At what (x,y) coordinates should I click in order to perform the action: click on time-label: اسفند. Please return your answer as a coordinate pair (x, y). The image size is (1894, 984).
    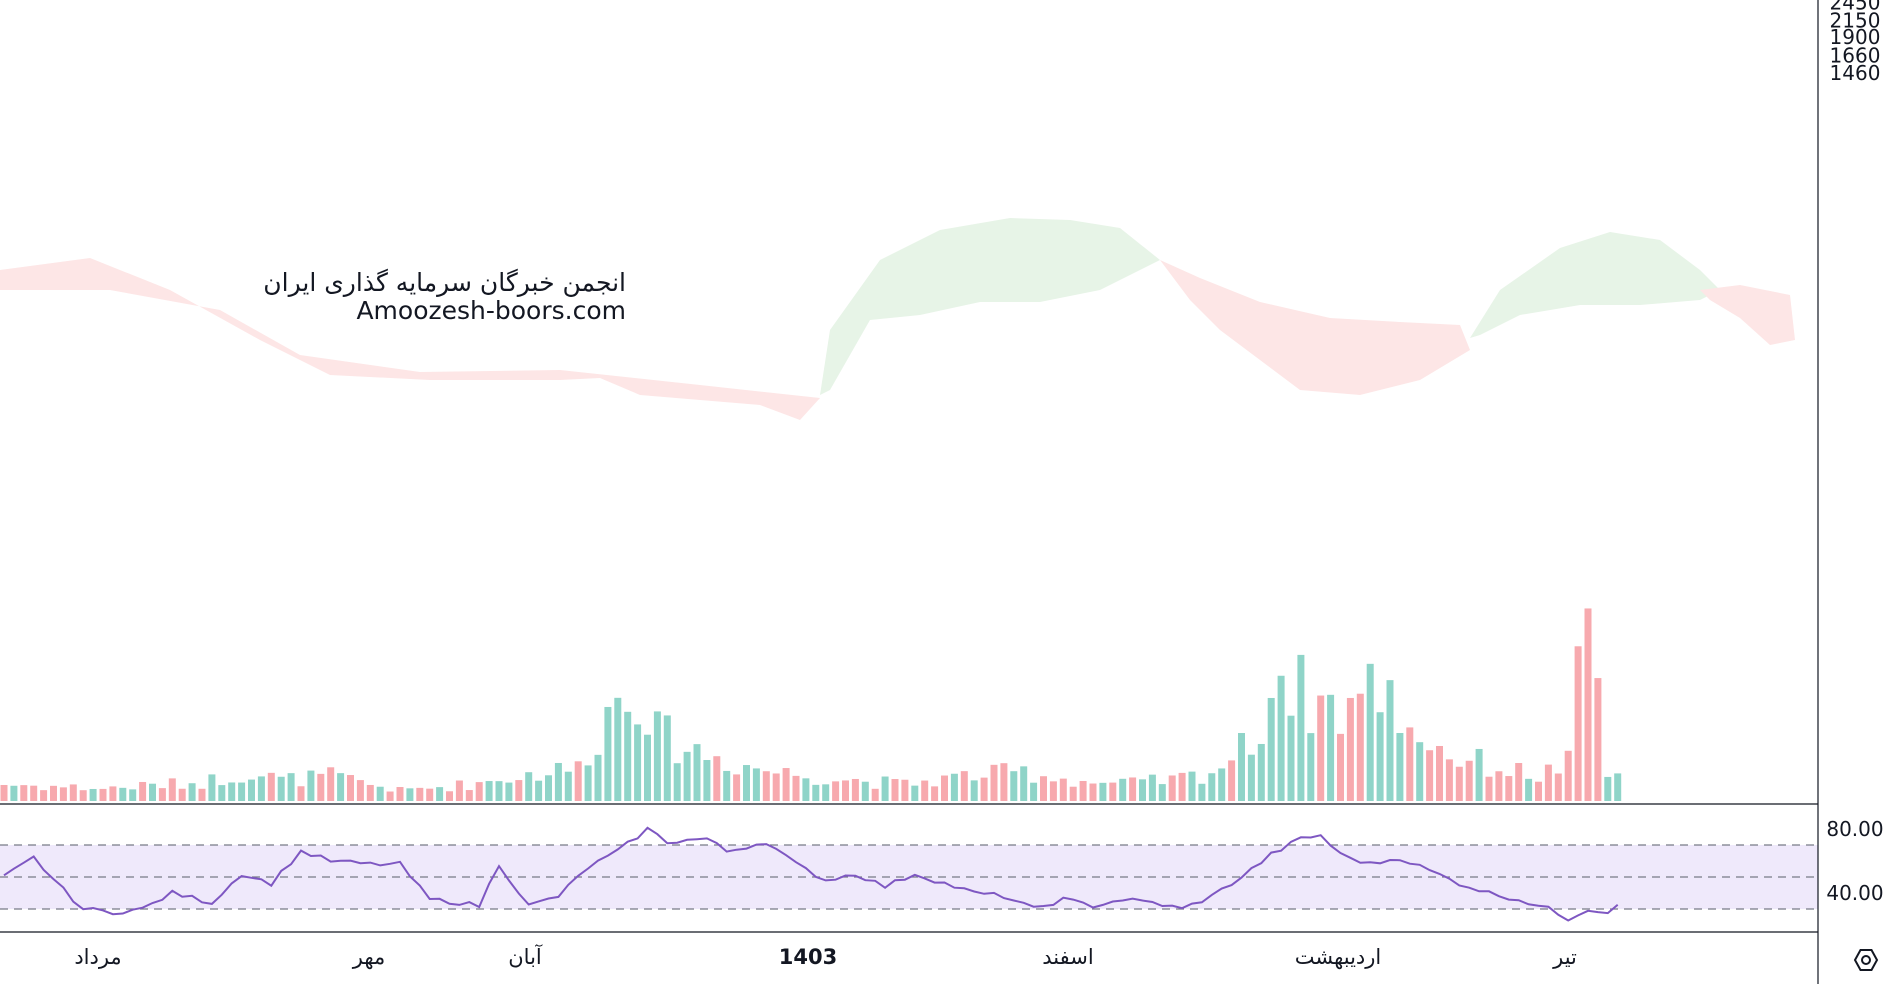
    Looking at the image, I should click on (1067, 957).